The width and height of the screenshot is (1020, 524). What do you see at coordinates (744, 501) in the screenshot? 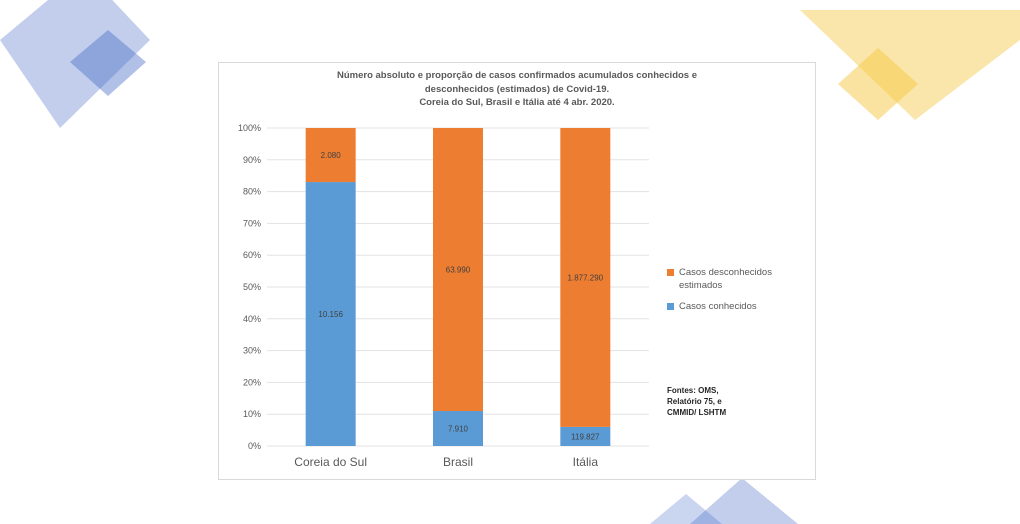
I see `blue-diamond-bottom-large` at bounding box center [744, 501].